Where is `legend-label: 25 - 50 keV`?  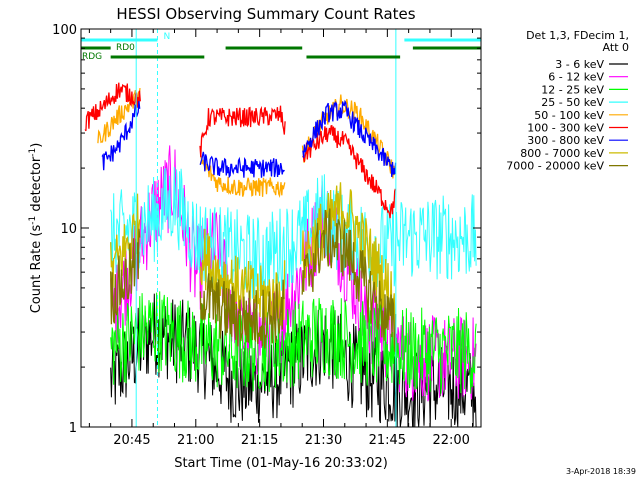
legend-label: 25 - 50 keV is located at coordinates (572, 102).